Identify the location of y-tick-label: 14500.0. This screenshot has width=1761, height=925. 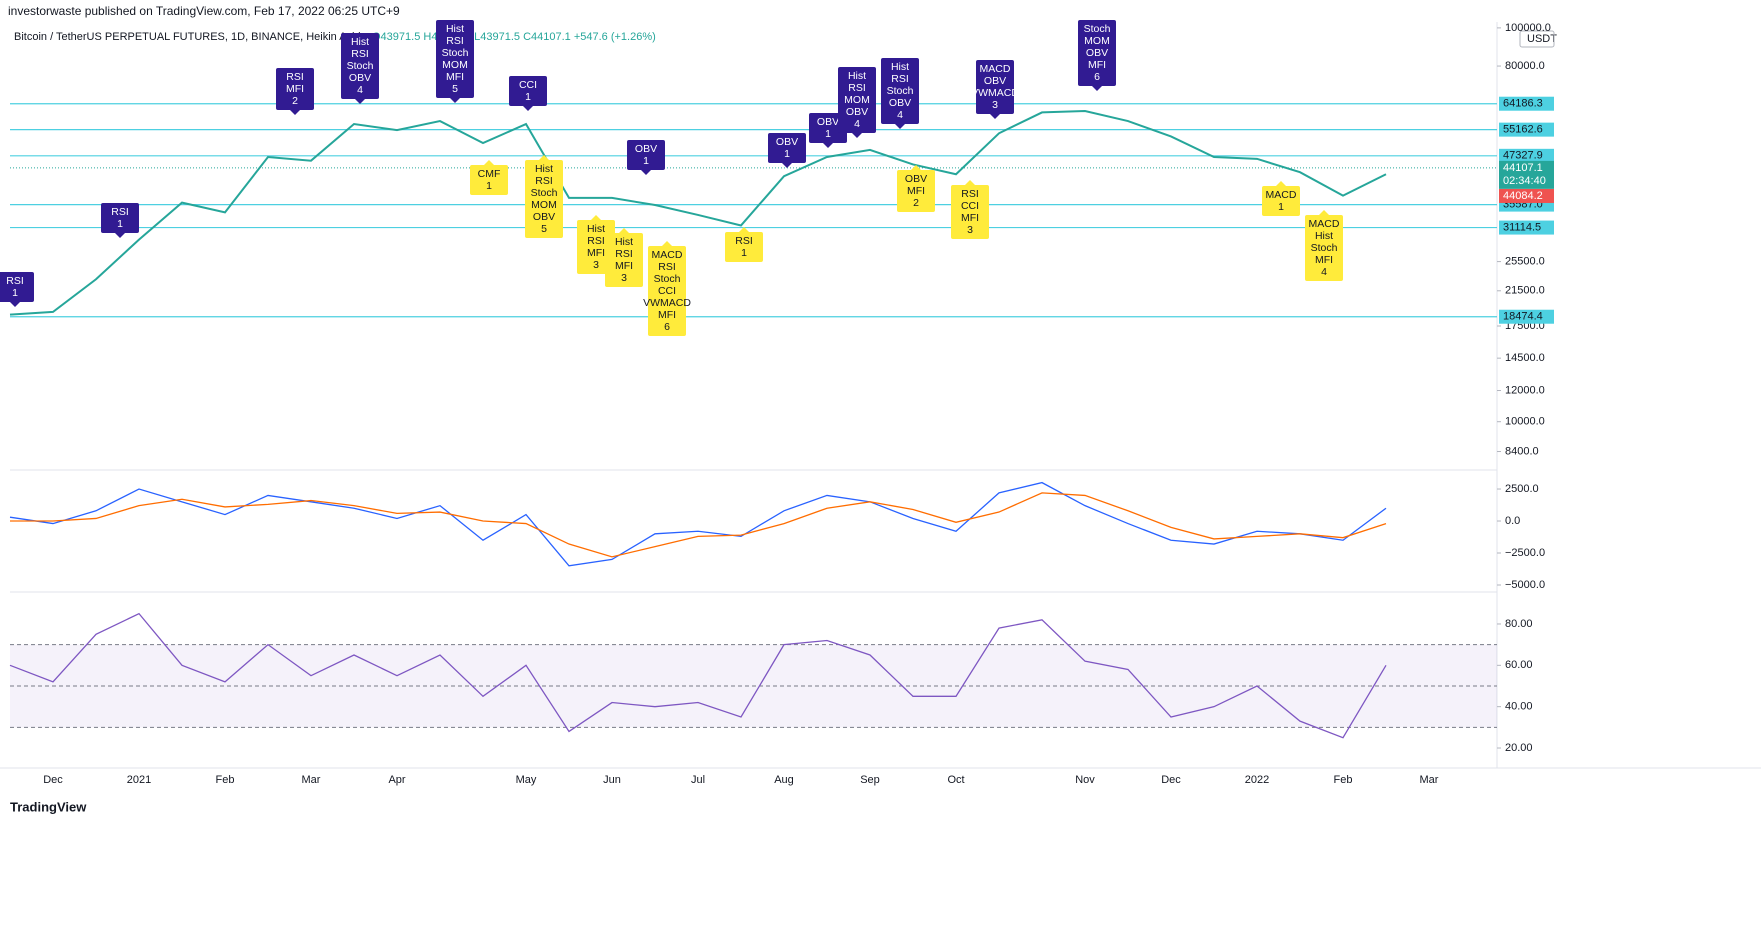
(1525, 358).